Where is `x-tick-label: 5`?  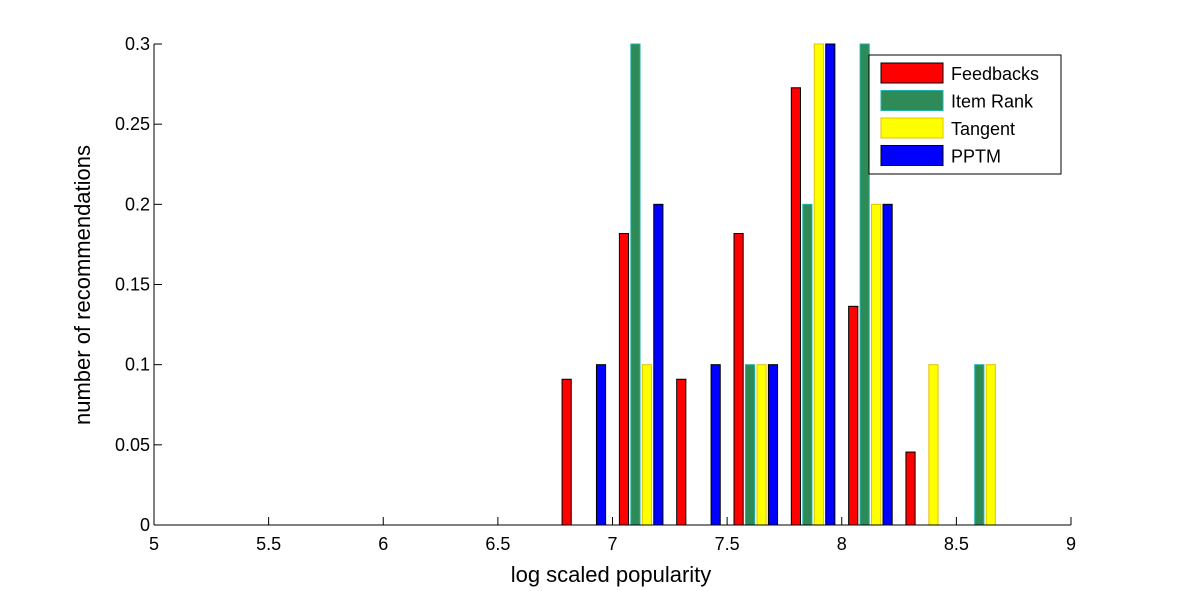 x-tick-label: 5 is located at coordinates (154, 544).